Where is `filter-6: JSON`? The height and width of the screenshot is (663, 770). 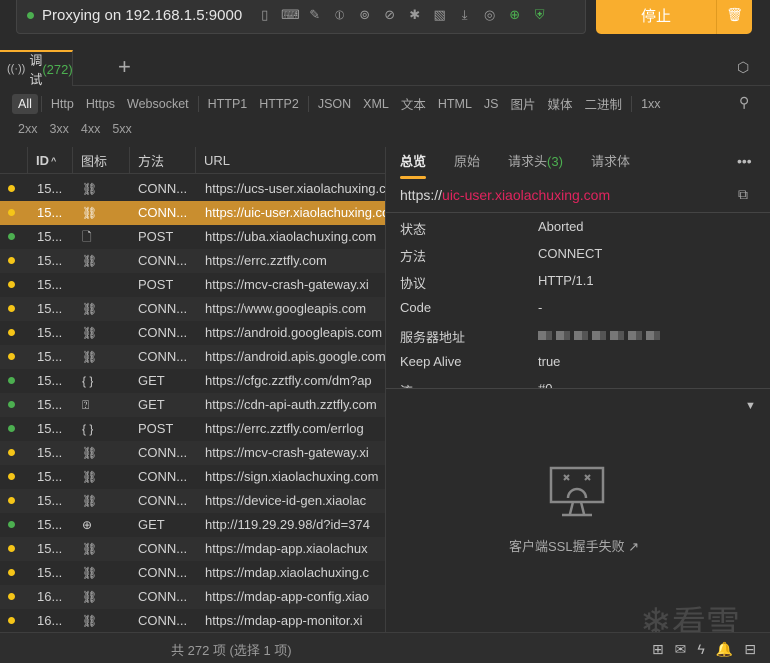
filter-6: JSON is located at coordinates (334, 103).